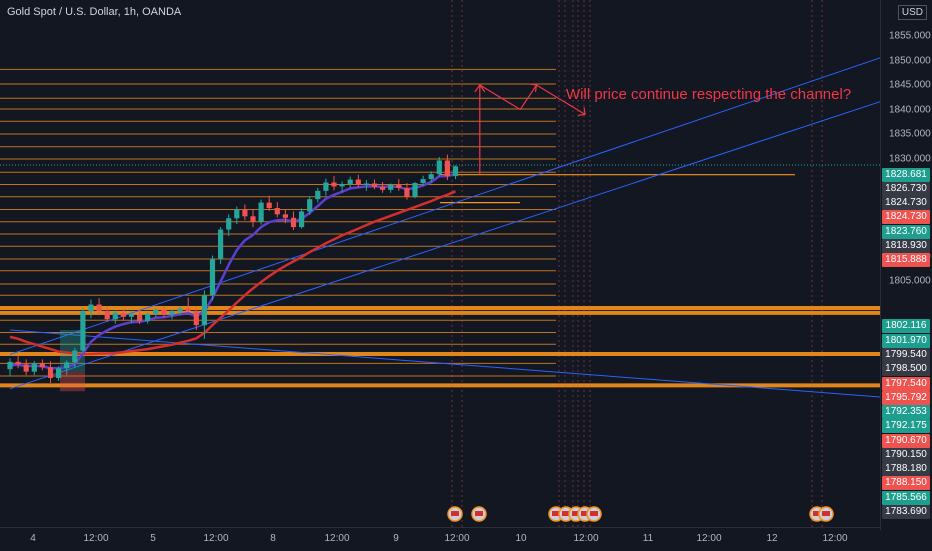 The image size is (932, 551). I want to click on price-tag: 1788.150, so click(906, 483).